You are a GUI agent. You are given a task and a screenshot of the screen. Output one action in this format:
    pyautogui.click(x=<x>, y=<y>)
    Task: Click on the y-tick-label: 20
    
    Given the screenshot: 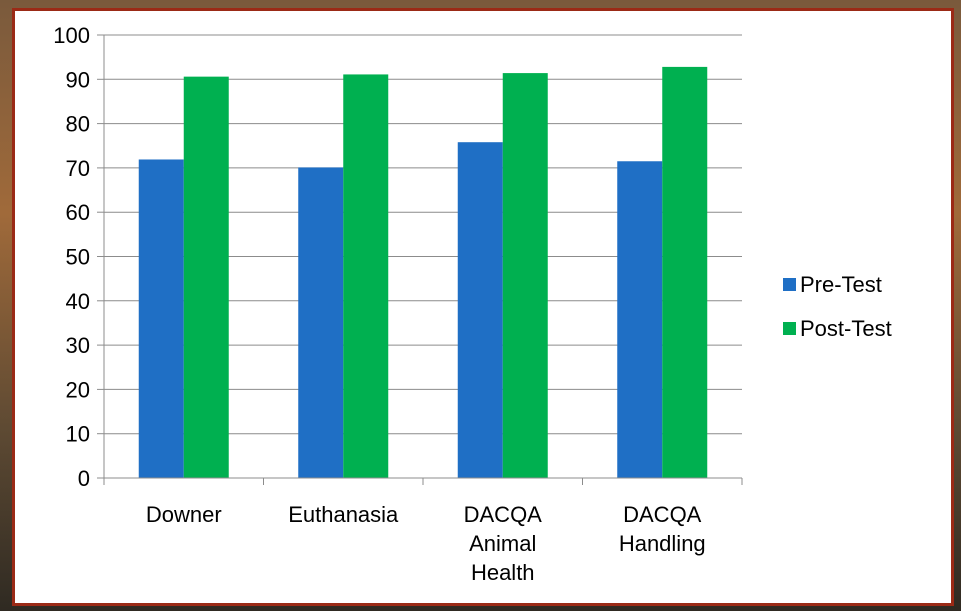 What is the action you would take?
    pyautogui.click(x=78, y=389)
    